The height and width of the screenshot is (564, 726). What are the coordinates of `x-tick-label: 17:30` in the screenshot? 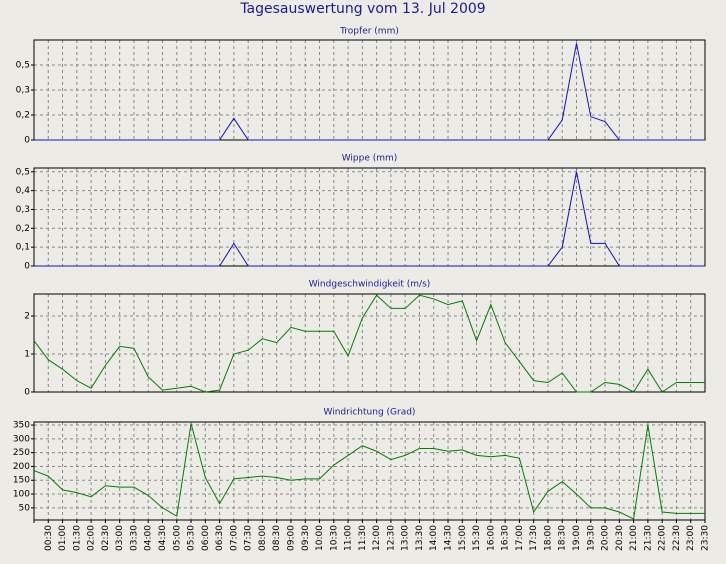 It's located at (534, 538).